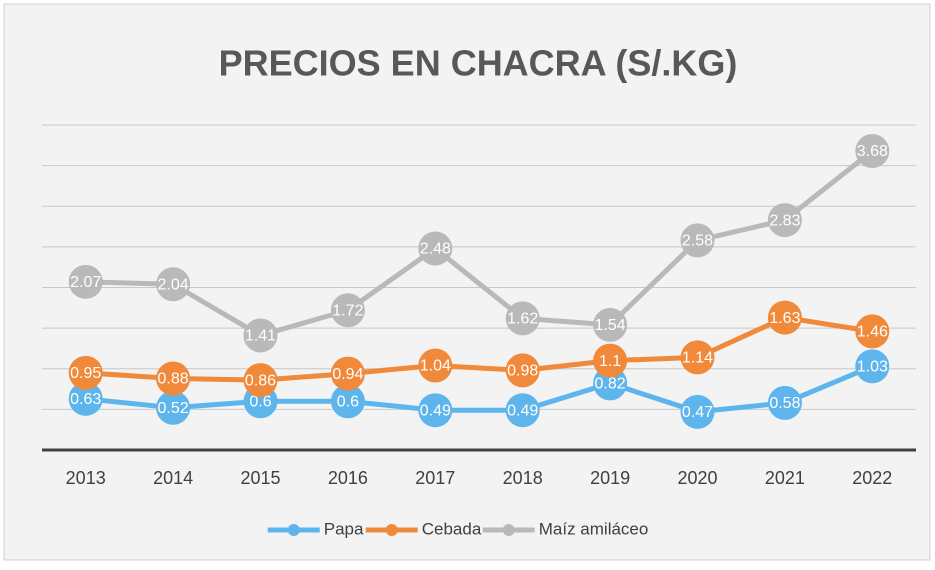 The width and height of the screenshot is (935, 570). I want to click on x-tick-label: 2021, so click(785, 478).